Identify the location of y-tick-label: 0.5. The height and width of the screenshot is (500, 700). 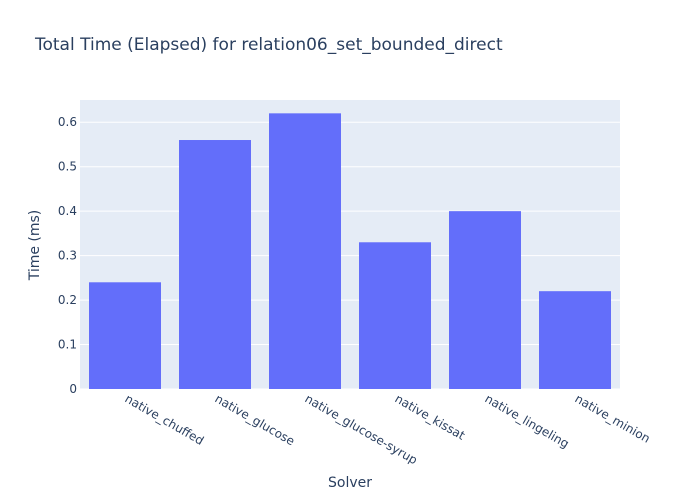
(67, 167).